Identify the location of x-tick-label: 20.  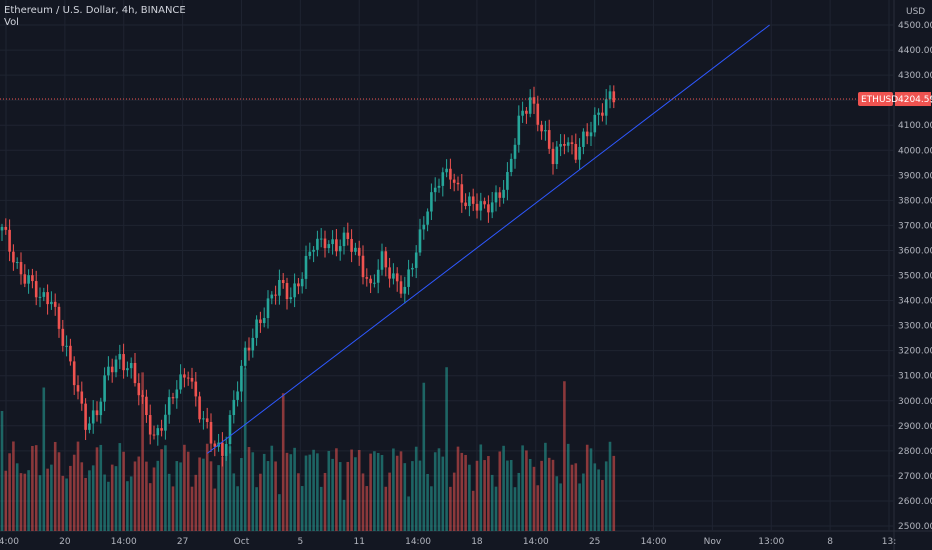
(65, 542).